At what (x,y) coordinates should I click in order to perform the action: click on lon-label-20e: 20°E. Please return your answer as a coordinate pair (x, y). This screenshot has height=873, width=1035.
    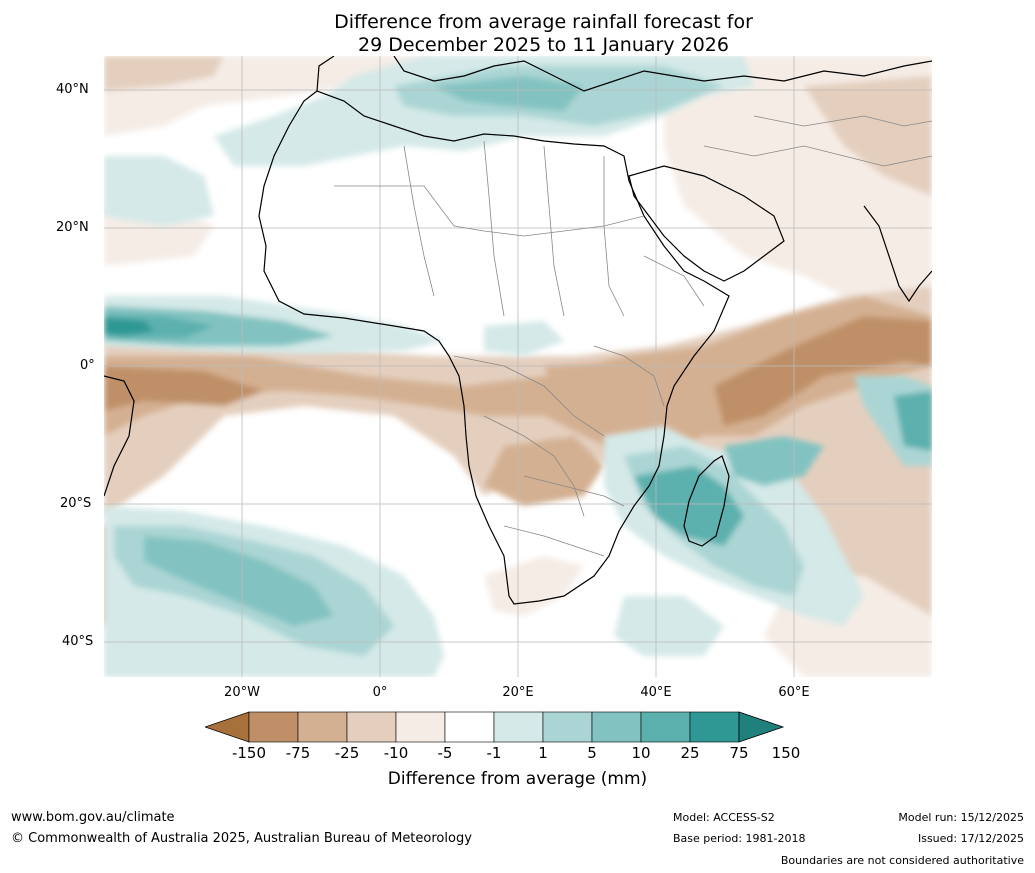
    Looking at the image, I should click on (518, 692).